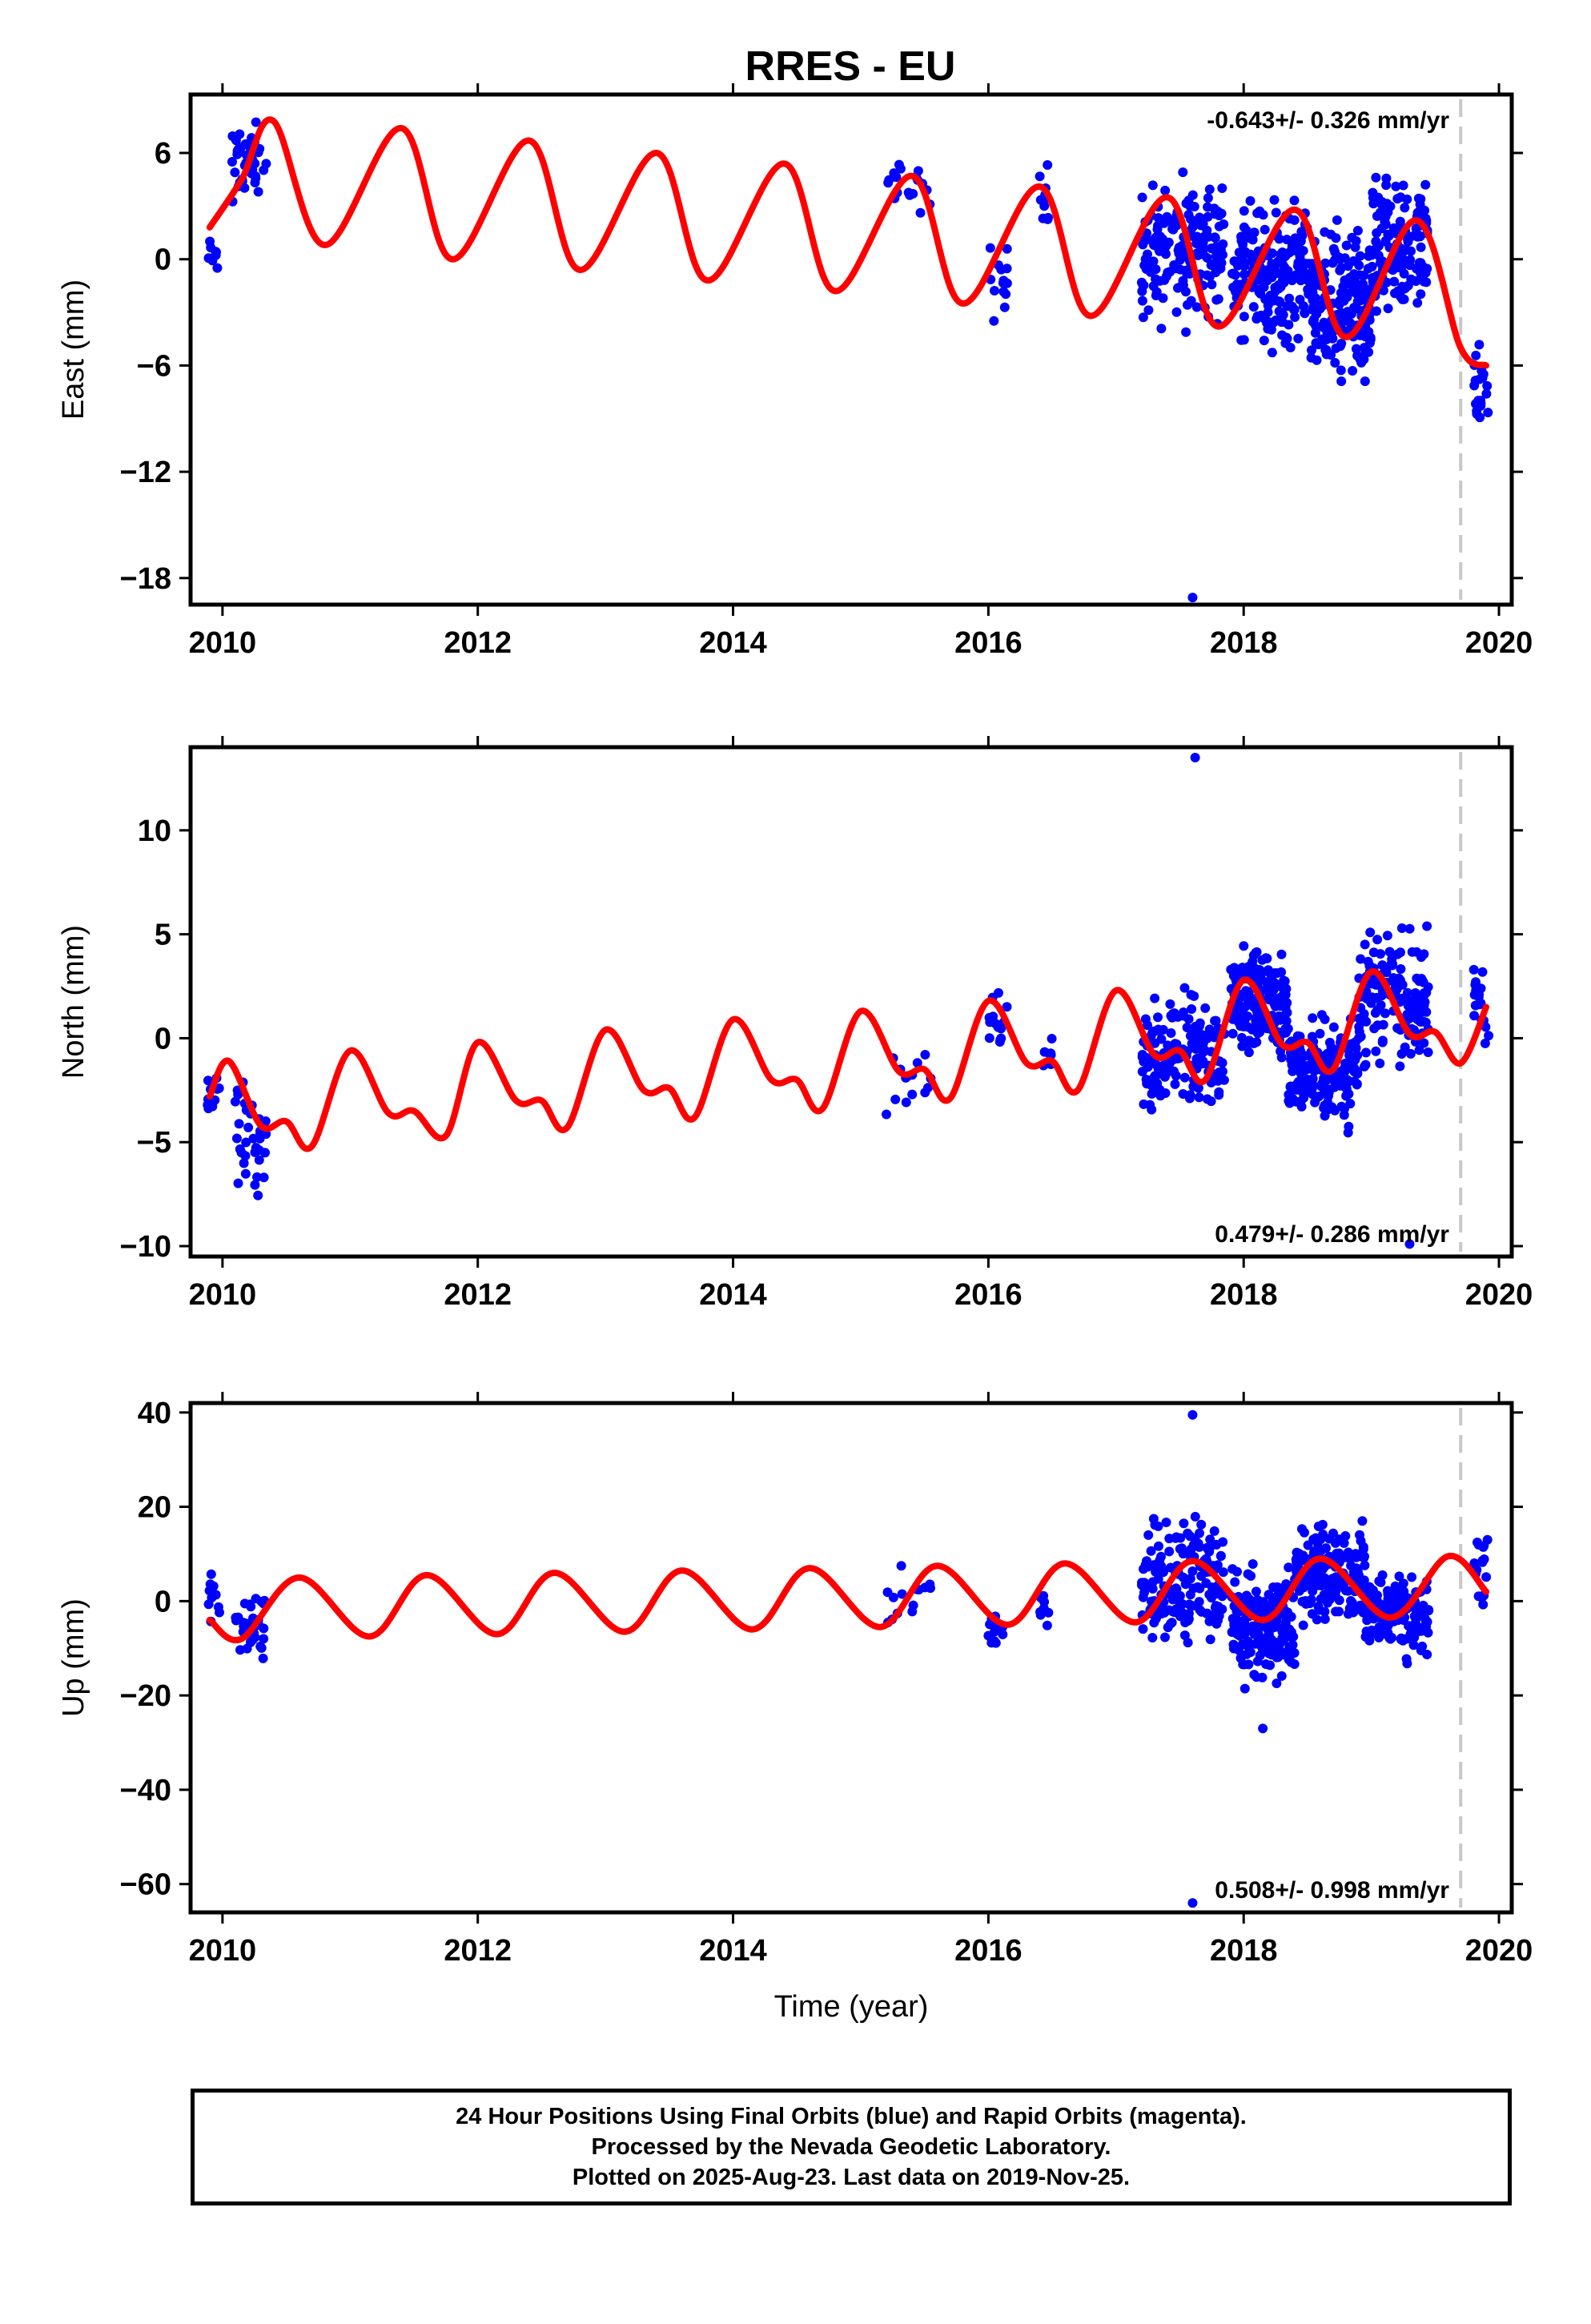 This screenshot has width=1591, height=2324. What do you see at coordinates (154, 831) in the screenshot?
I see `y-tick-label: 10` at bounding box center [154, 831].